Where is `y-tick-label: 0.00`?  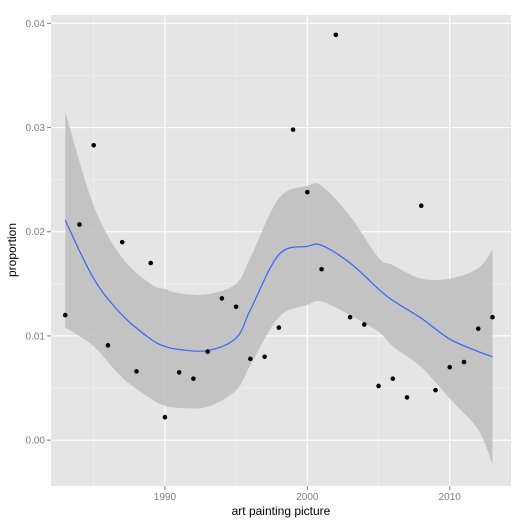 y-tick-label: 0.00 is located at coordinates (36, 441).